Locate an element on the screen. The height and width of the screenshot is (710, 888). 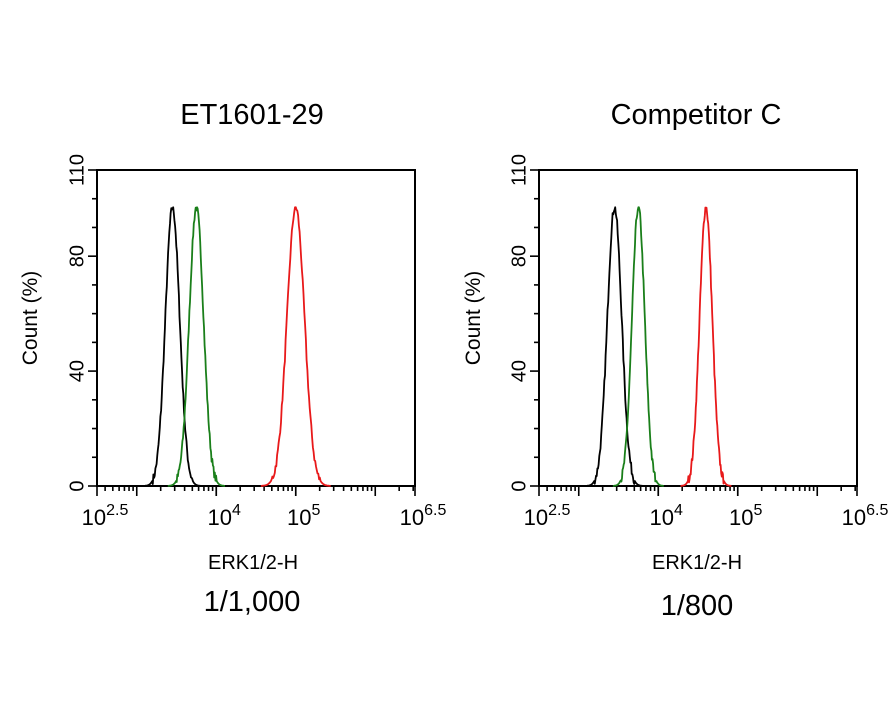
panel-1-curves is located at coordinates (237, 346).